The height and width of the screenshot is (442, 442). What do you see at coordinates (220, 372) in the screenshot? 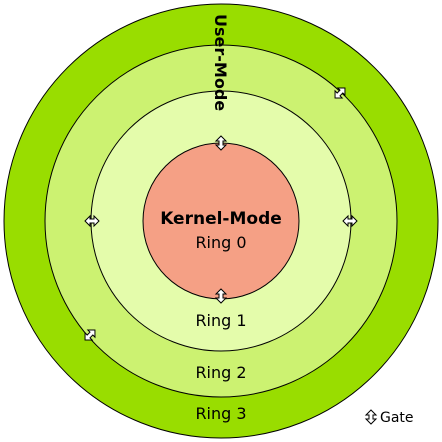
I see `ring-2-label: Ring 2` at bounding box center [220, 372].